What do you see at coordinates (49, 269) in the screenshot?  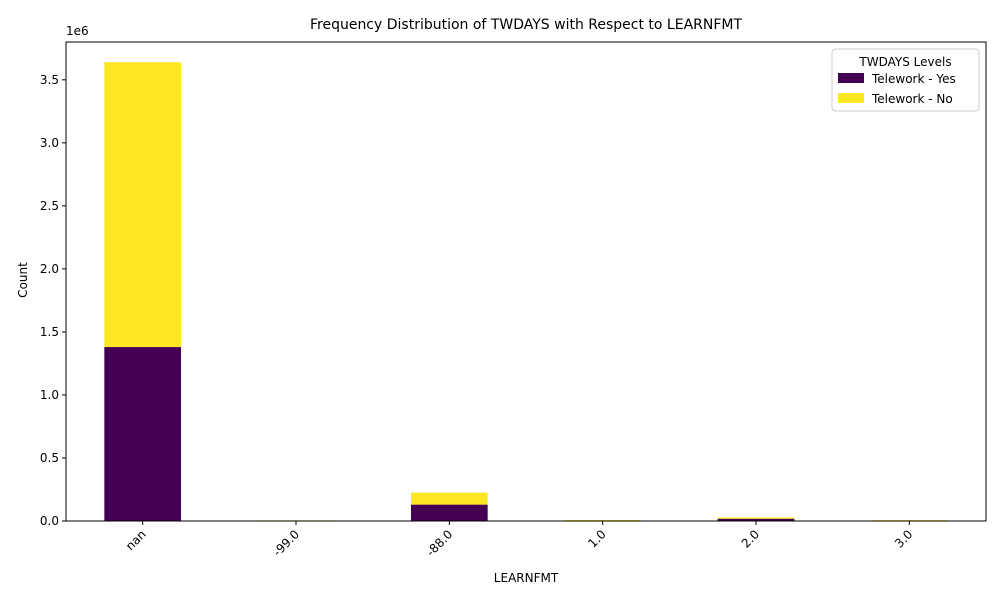 I see `y-tick-label: 2.0` at bounding box center [49, 269].